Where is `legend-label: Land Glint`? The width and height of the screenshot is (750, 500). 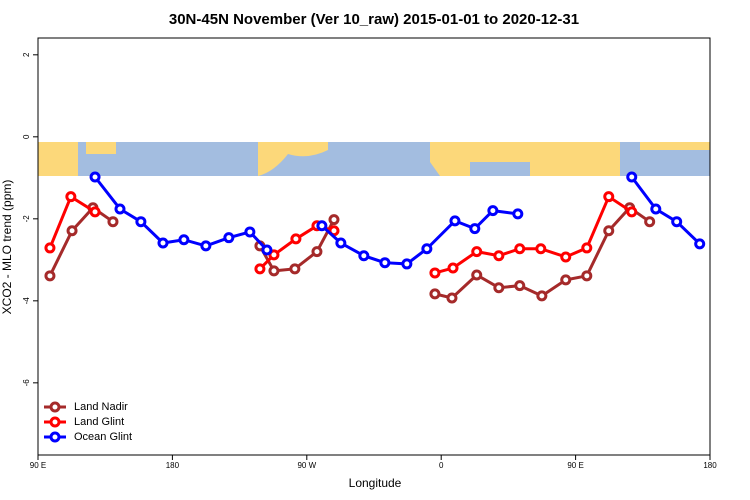 legend-label: Land Glint is located at coordinates (99, 422).